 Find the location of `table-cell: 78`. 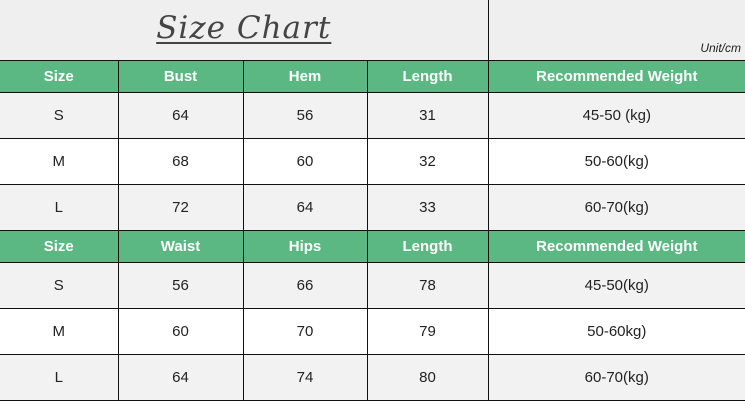

table-cell: 78 is located at coordinates (427, 285).